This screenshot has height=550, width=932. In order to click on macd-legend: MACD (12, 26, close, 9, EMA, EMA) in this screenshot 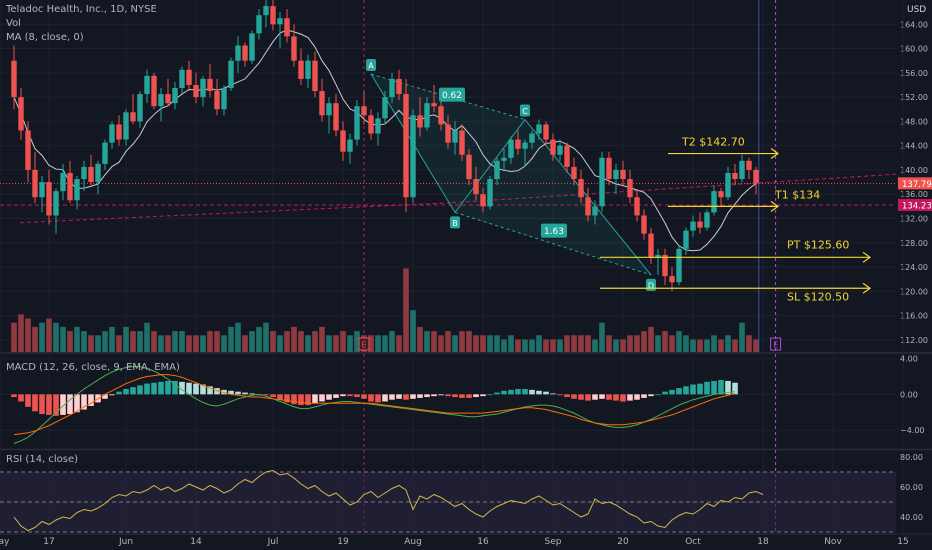, I will do `click(96, 367)`.